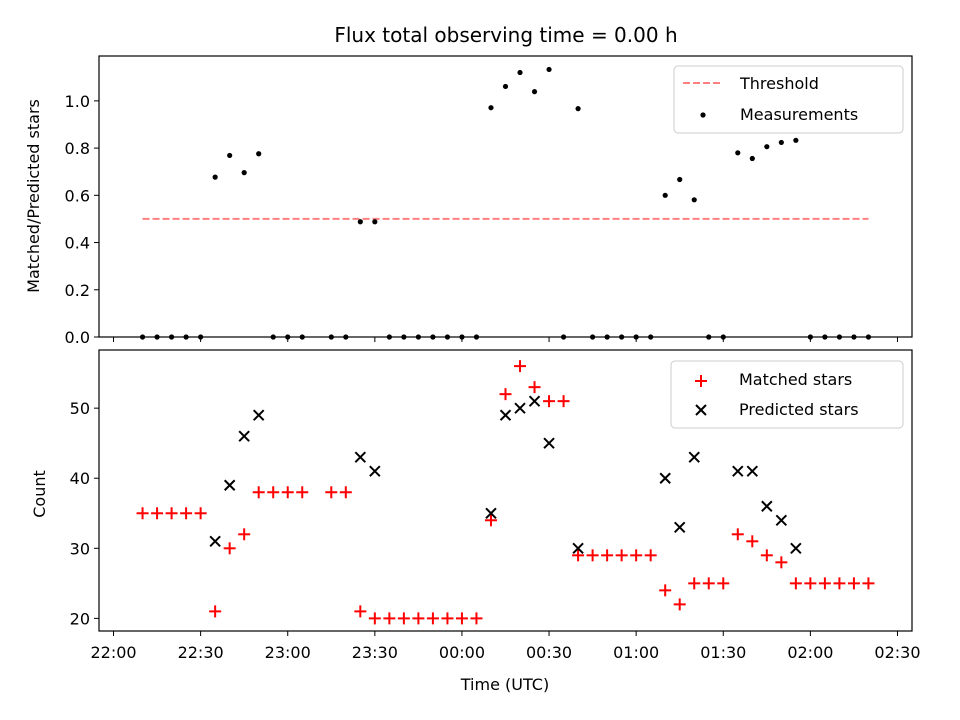  I want to click on bottom-y-tick-label: 50, so click(80, 408).